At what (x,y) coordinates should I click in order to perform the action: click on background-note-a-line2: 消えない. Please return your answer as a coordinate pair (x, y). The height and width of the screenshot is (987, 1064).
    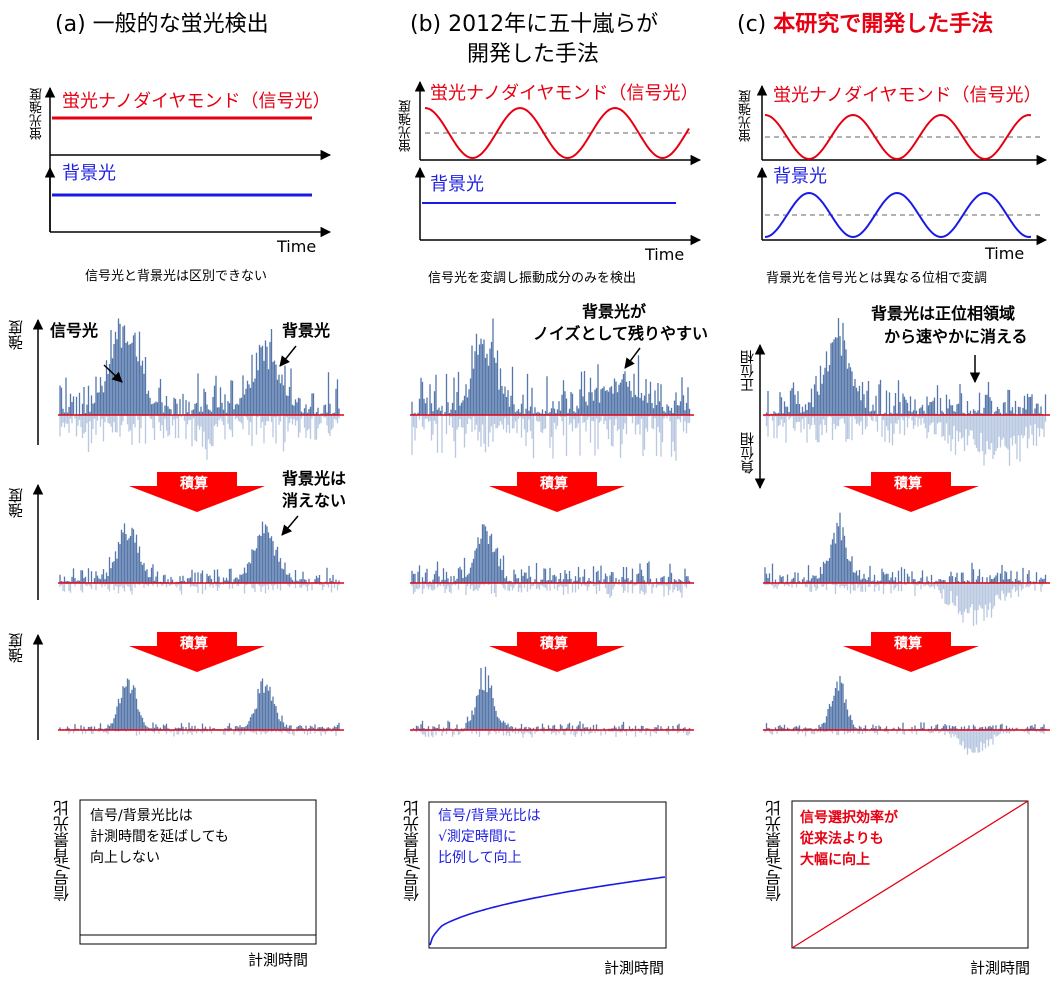
    Looking at the image, I should click on (314, 500).